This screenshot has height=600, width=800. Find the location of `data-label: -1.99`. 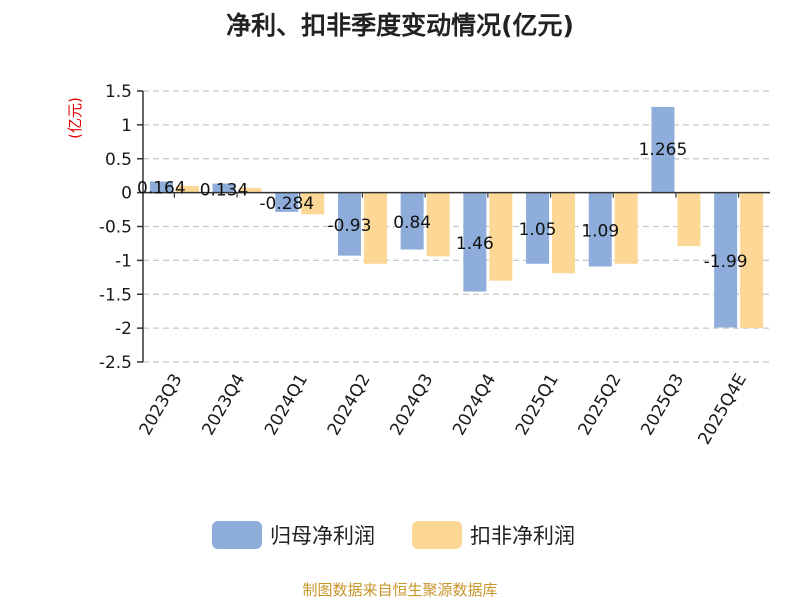

data-label: -1.99 is located at coordinates (726, 262).